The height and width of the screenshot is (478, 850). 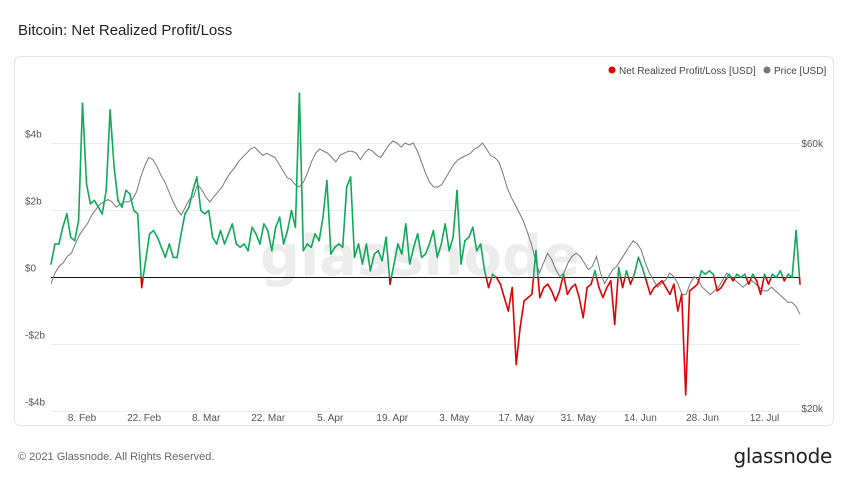 I want to click on page-title: Bitcoin: Net Realized Profit/Loss, so click(x=125, y=30).